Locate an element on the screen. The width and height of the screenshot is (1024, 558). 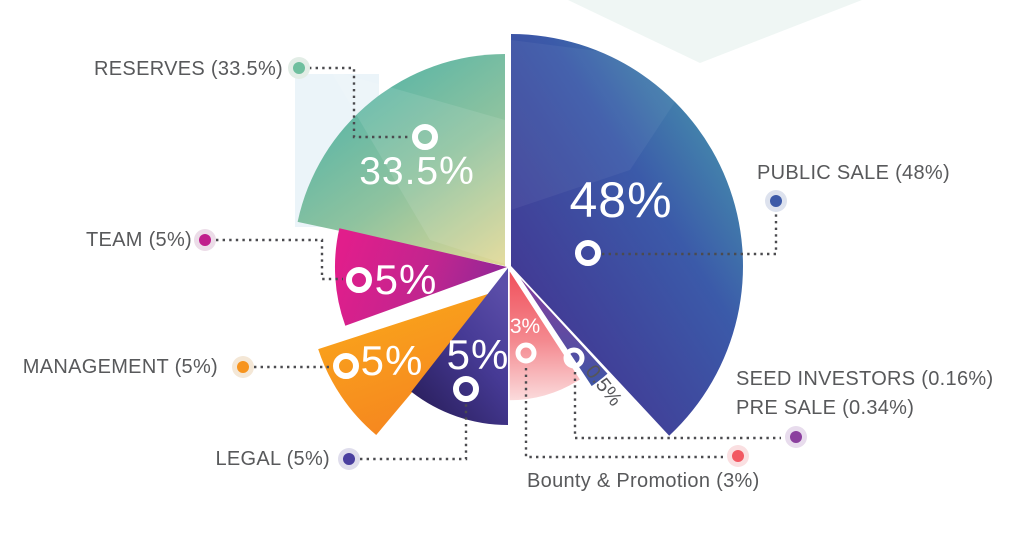
marker-ring-bounty is located at coordinates (526, 353).